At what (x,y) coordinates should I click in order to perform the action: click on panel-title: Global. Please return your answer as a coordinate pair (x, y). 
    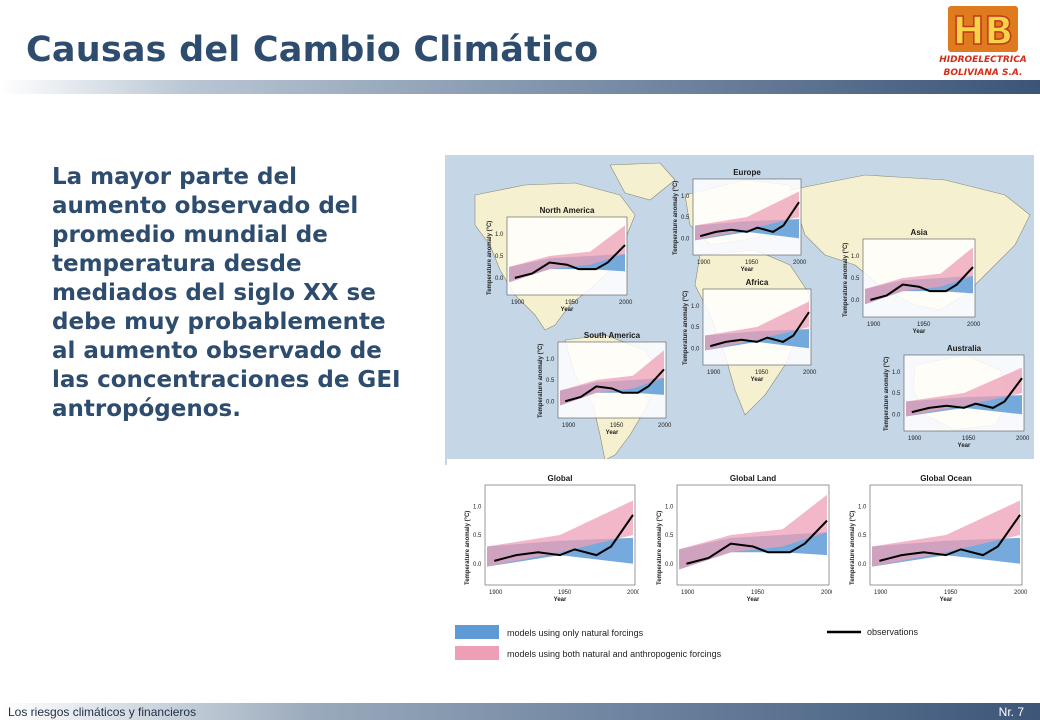
    Looking at the image, I should click on (560, 478).